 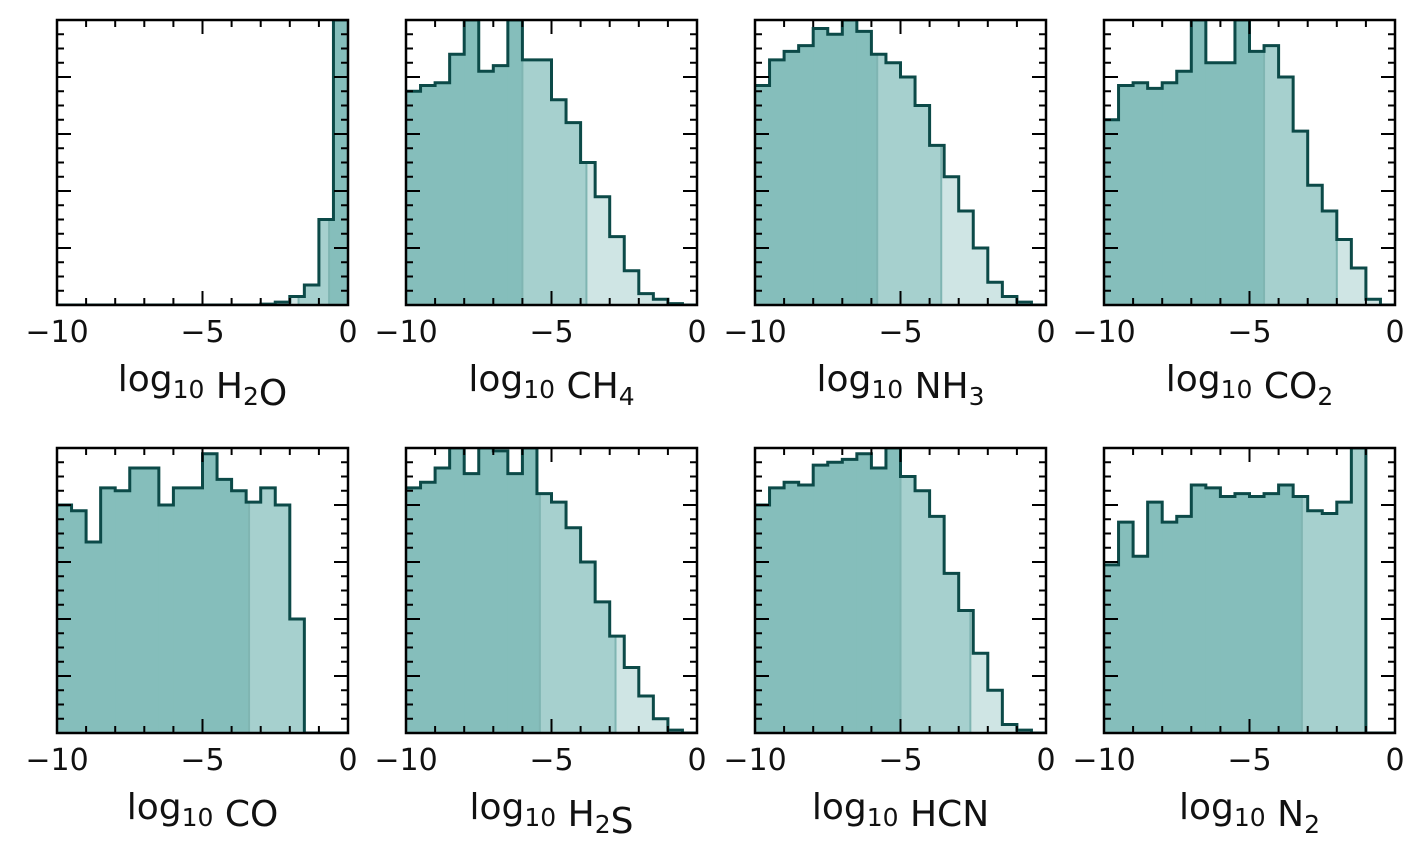 I want to click on histogram-panel-2: −10 −5 0 log10 CH4, so click(x=540, y=214).